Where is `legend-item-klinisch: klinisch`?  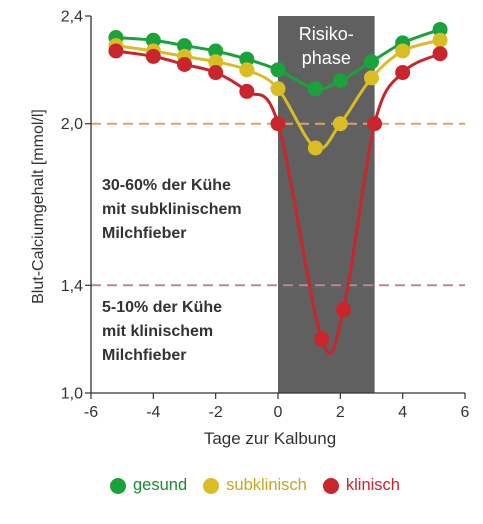
legend-item-klinisch: klinisch is located at coordinates (361, 485).